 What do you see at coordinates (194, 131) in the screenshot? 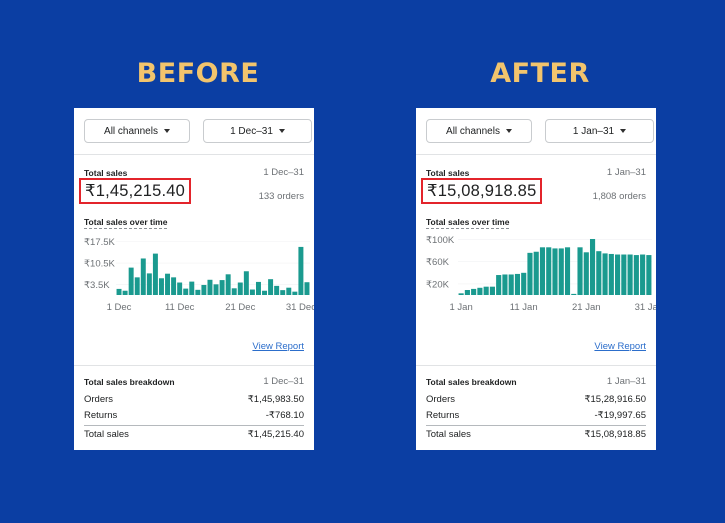
I see `before-filter-bar: All channels 1 Dec–31` at bounding box center [194, 131].